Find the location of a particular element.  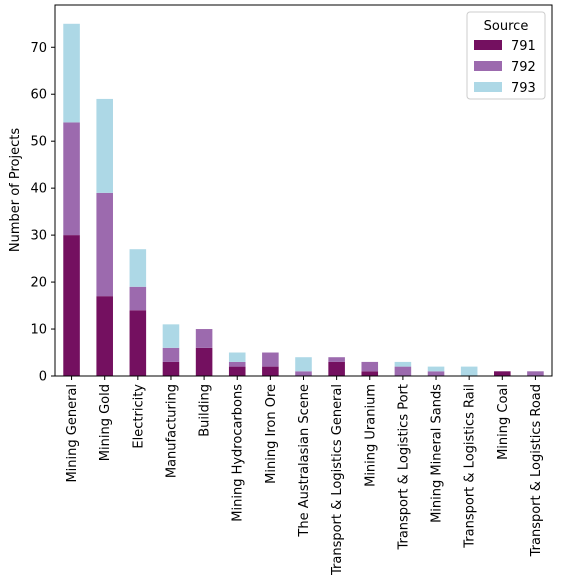

legend-frame is located at coordinates (506, 55).